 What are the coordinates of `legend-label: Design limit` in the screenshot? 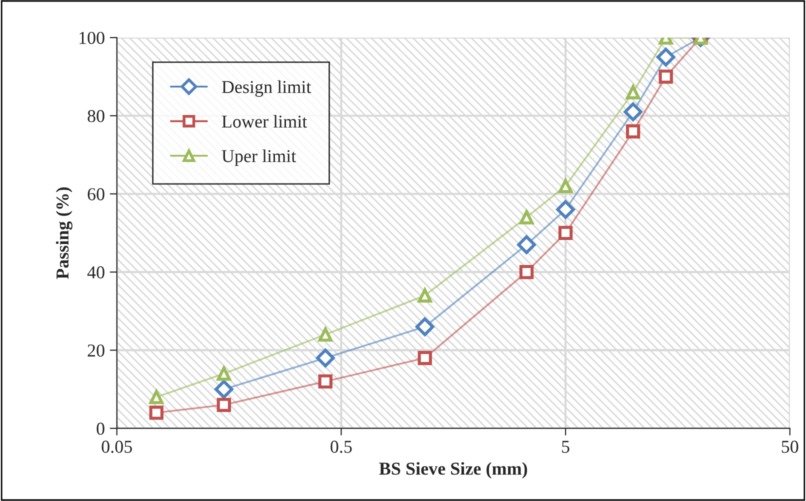 It's located at (267, 88).